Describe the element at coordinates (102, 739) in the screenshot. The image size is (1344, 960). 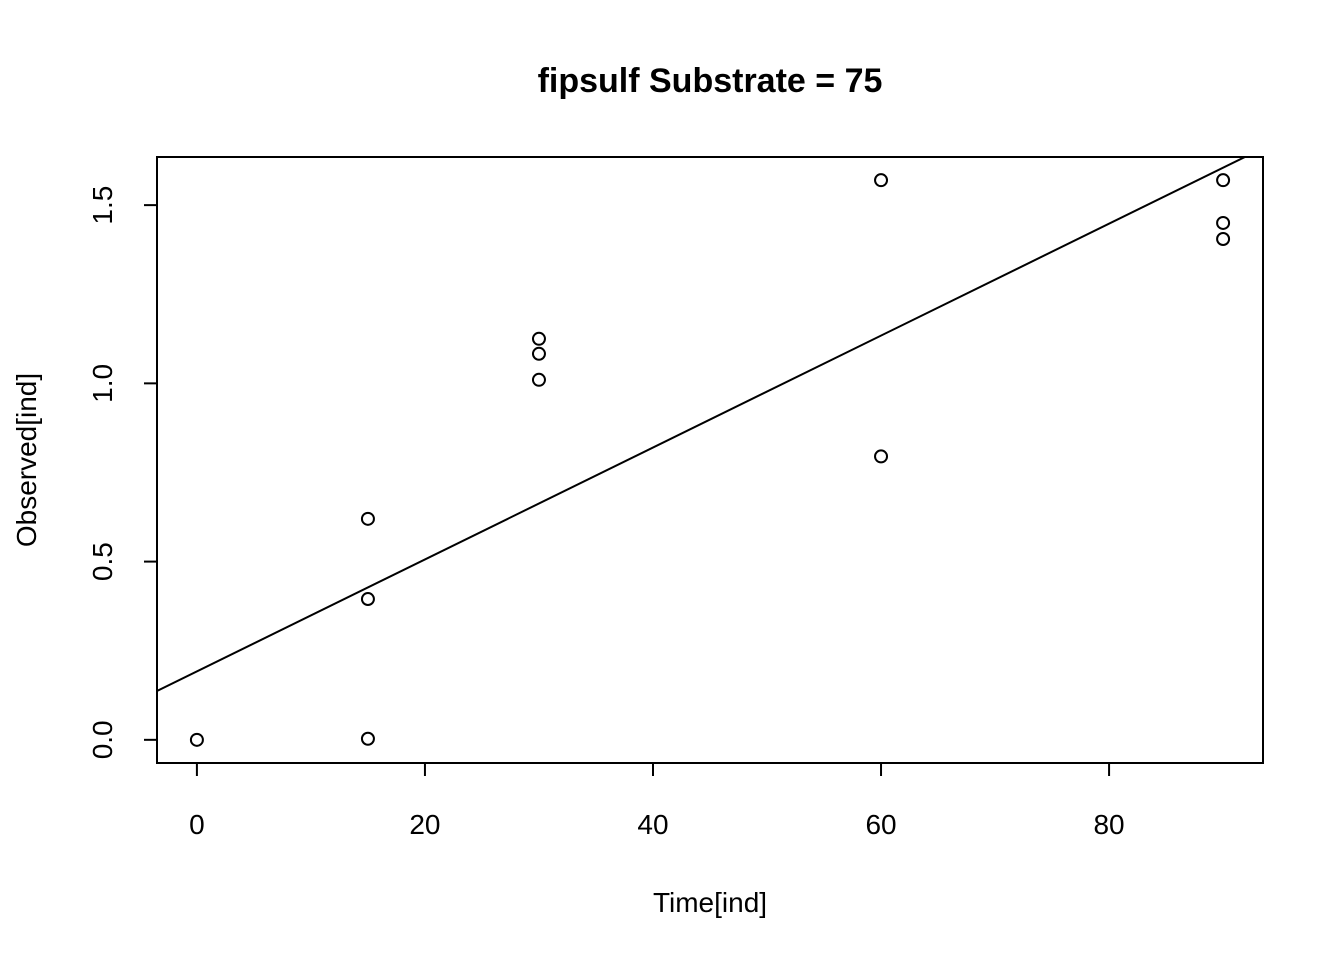
I see `y-tick-label: 0.0` at that location.